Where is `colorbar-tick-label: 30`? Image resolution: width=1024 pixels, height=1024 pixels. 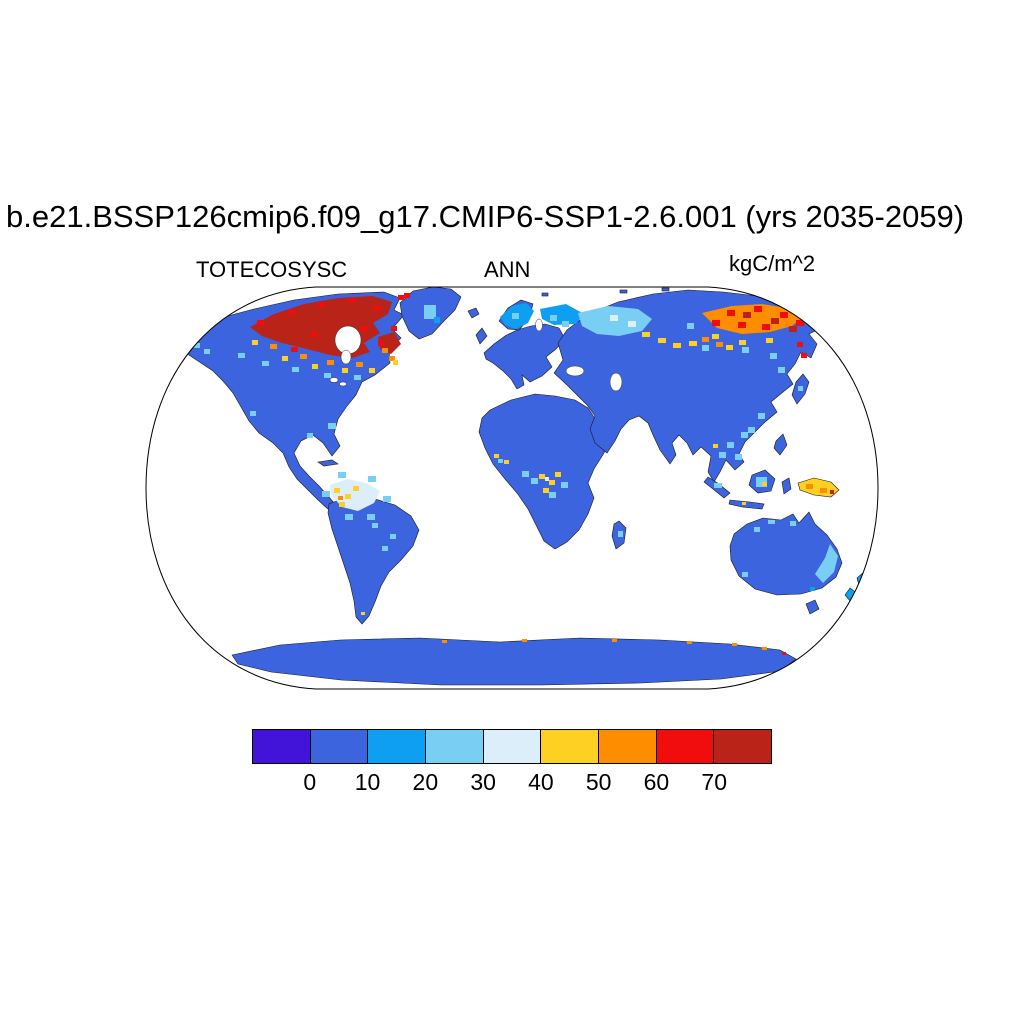
colorbar-tick-label: 30 is located at coordinates (483, 782).